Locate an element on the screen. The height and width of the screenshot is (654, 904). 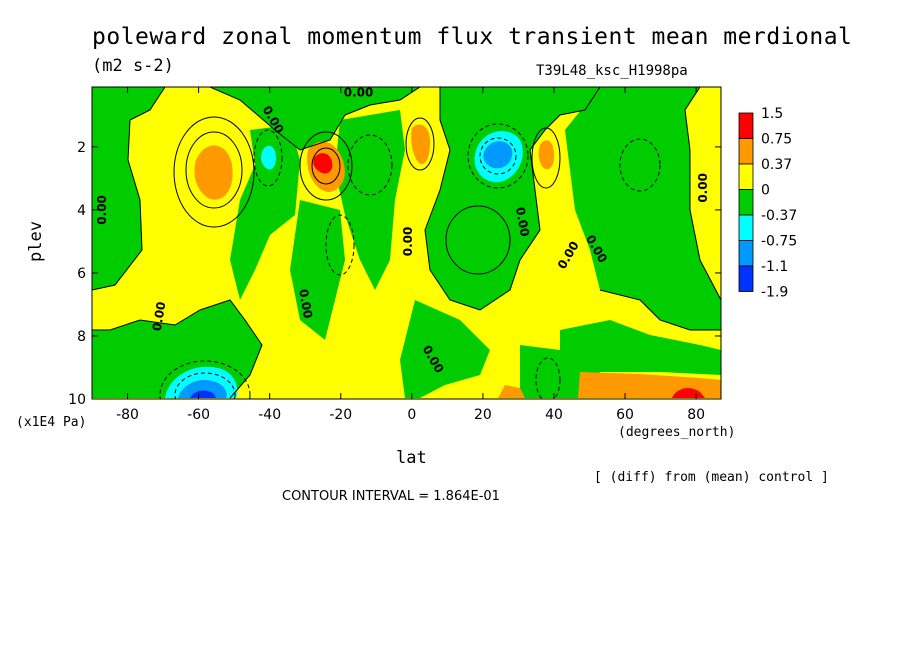
x-tick-label: -60 is located at coordinates (198, 415).